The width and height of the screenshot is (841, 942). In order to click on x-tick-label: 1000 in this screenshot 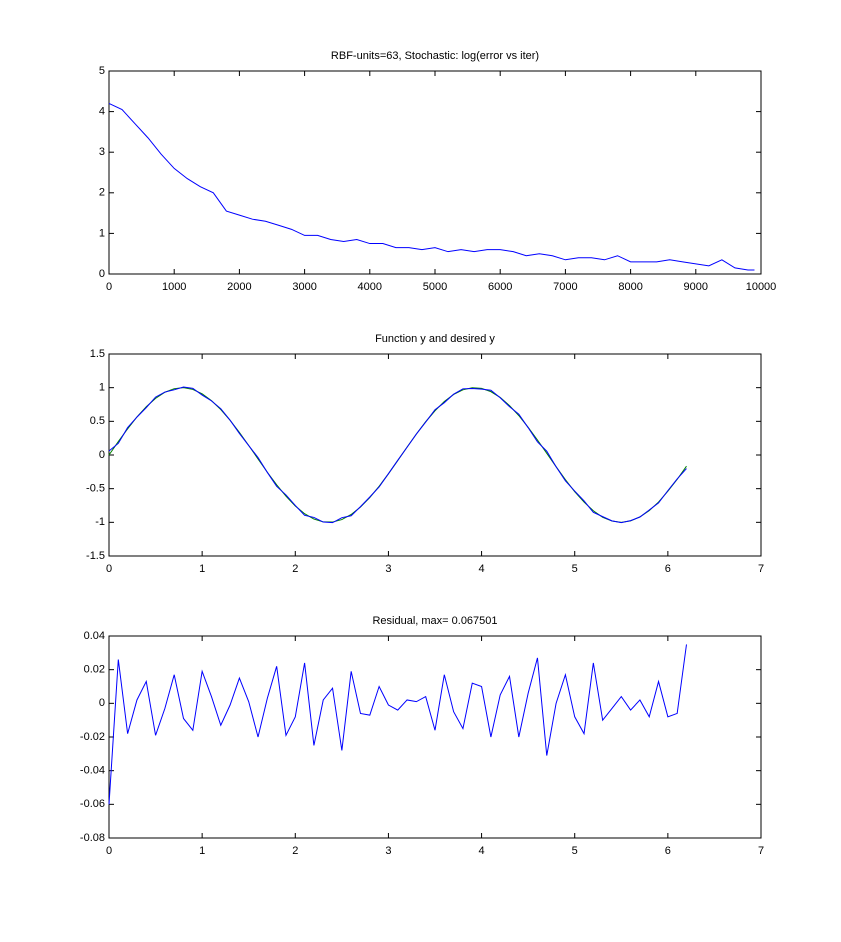, I will do `click(174, 287)`.